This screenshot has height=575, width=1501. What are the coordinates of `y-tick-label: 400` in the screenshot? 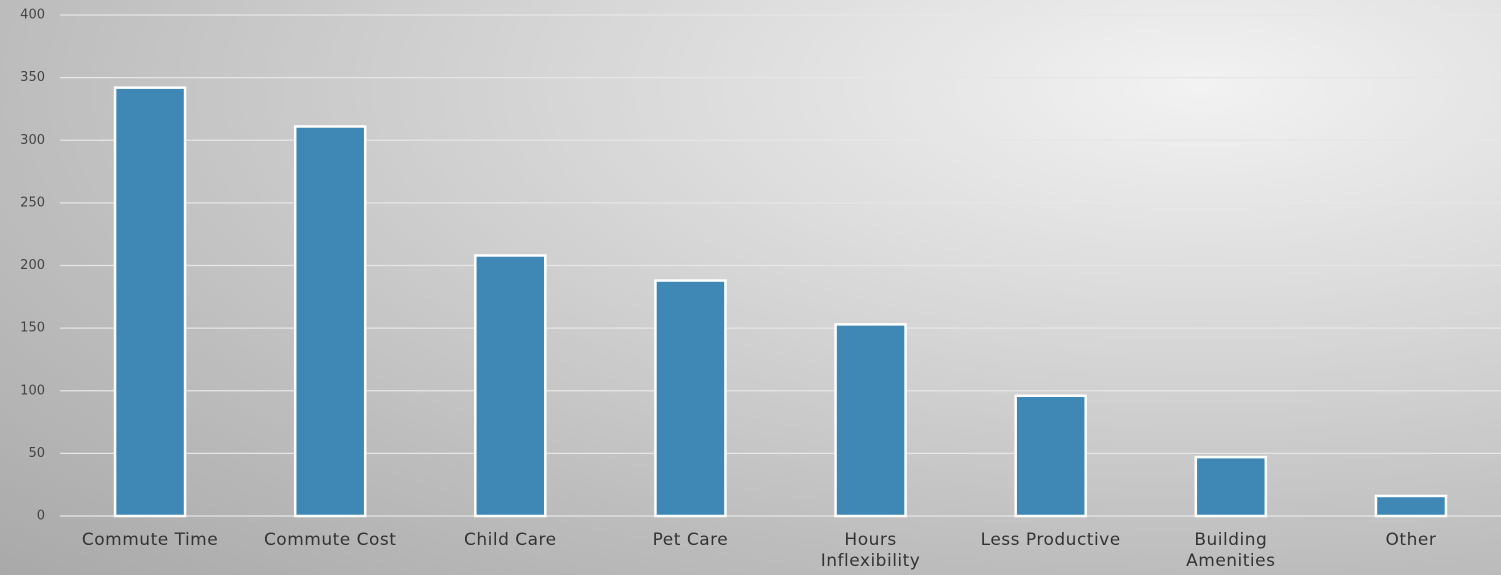 It's located at (32, 15).